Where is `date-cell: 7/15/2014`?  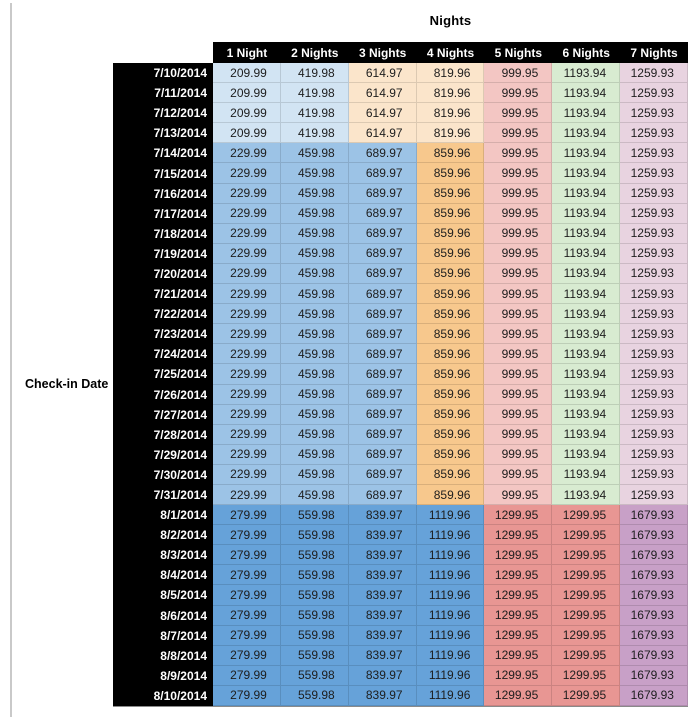 date-cell: 7/15/2014 is located at coordinates (163, 173).